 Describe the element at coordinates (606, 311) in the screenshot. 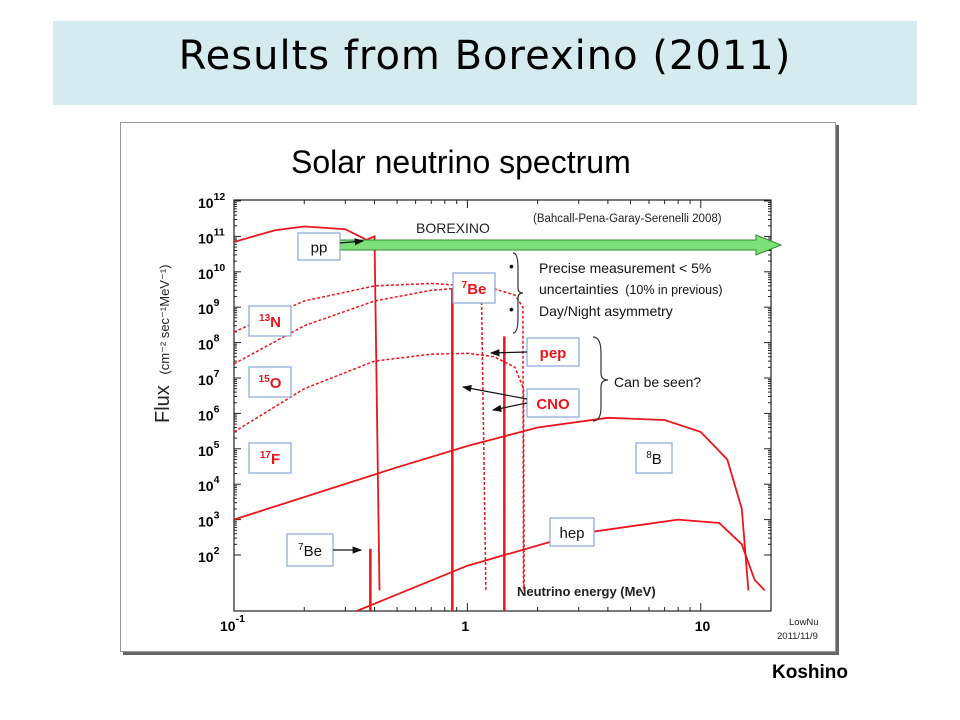

I see `bullet-2: Day/Night asymmetry` at that location.